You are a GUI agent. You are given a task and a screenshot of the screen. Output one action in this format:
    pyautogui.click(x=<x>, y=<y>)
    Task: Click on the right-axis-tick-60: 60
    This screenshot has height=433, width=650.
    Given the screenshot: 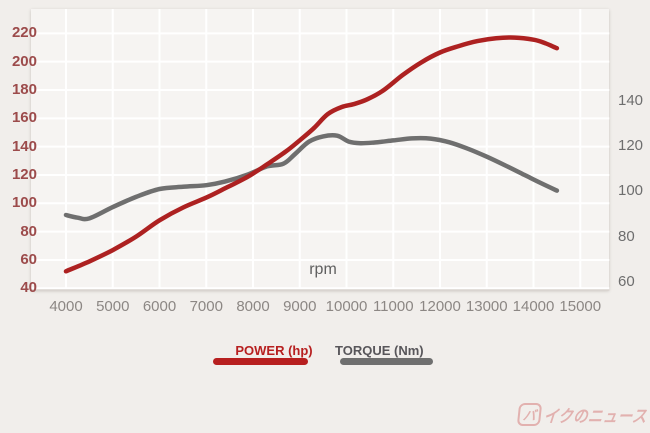 What is the action you would take?
    pyautogui.click(x=626, y=281)
    